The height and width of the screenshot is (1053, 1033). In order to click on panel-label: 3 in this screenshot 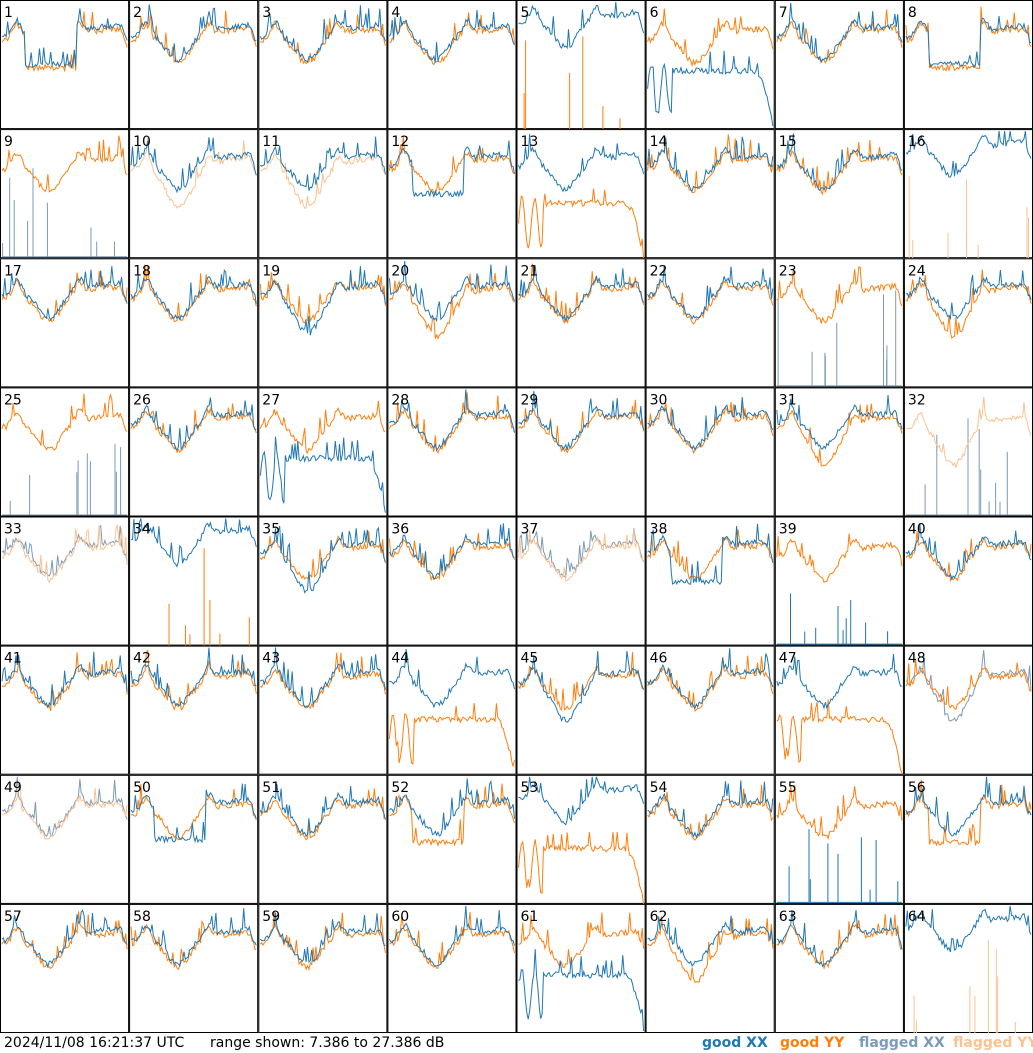, I will do `click(266, 13)`.